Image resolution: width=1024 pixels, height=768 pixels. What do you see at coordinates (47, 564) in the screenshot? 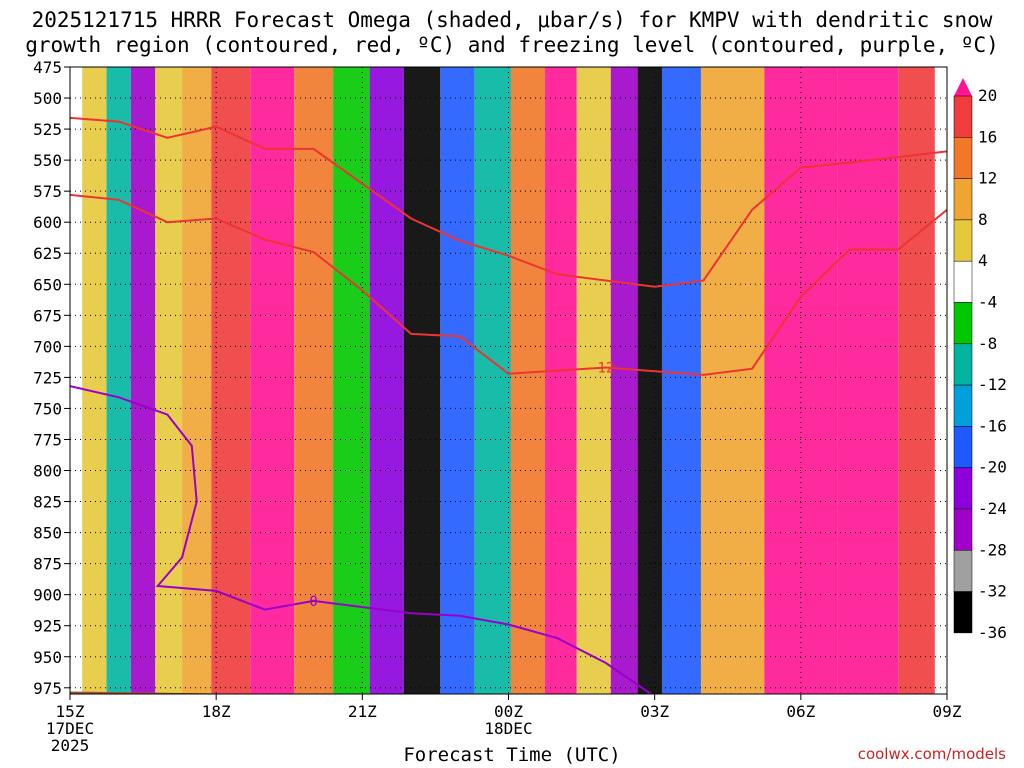
I see `y-tick-label: 875` at bounding box center [47, 564].